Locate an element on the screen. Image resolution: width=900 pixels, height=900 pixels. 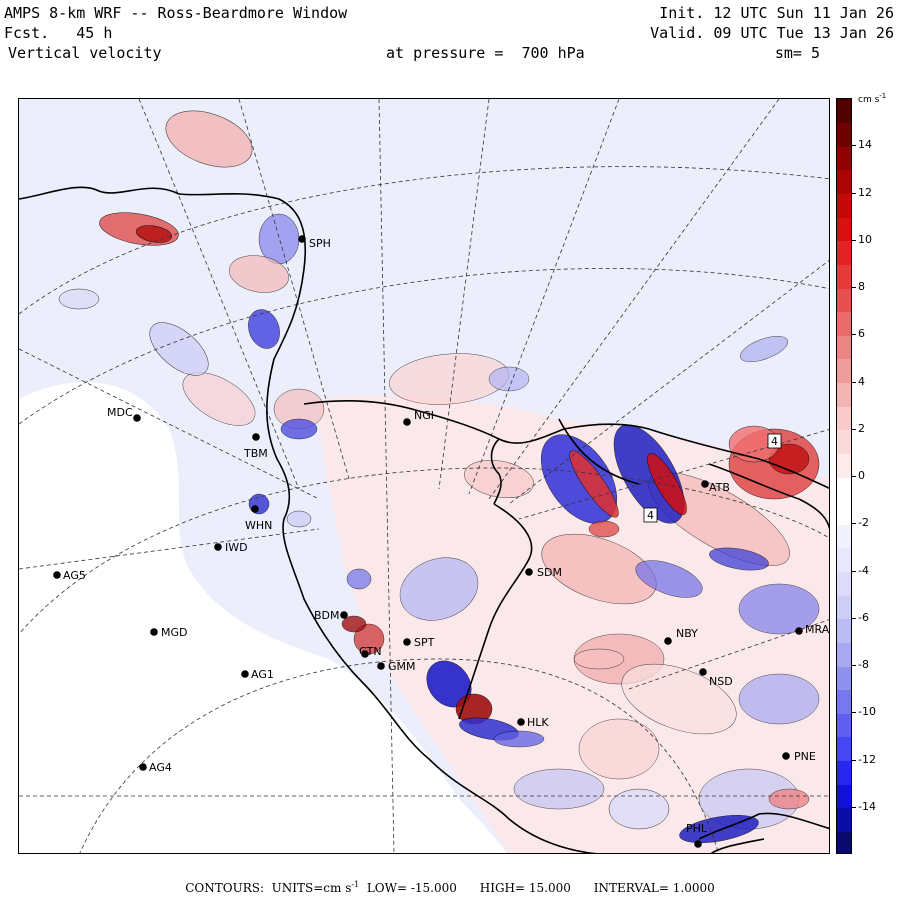
field-name: Vertical velocity is located at coordinates (85, 53).